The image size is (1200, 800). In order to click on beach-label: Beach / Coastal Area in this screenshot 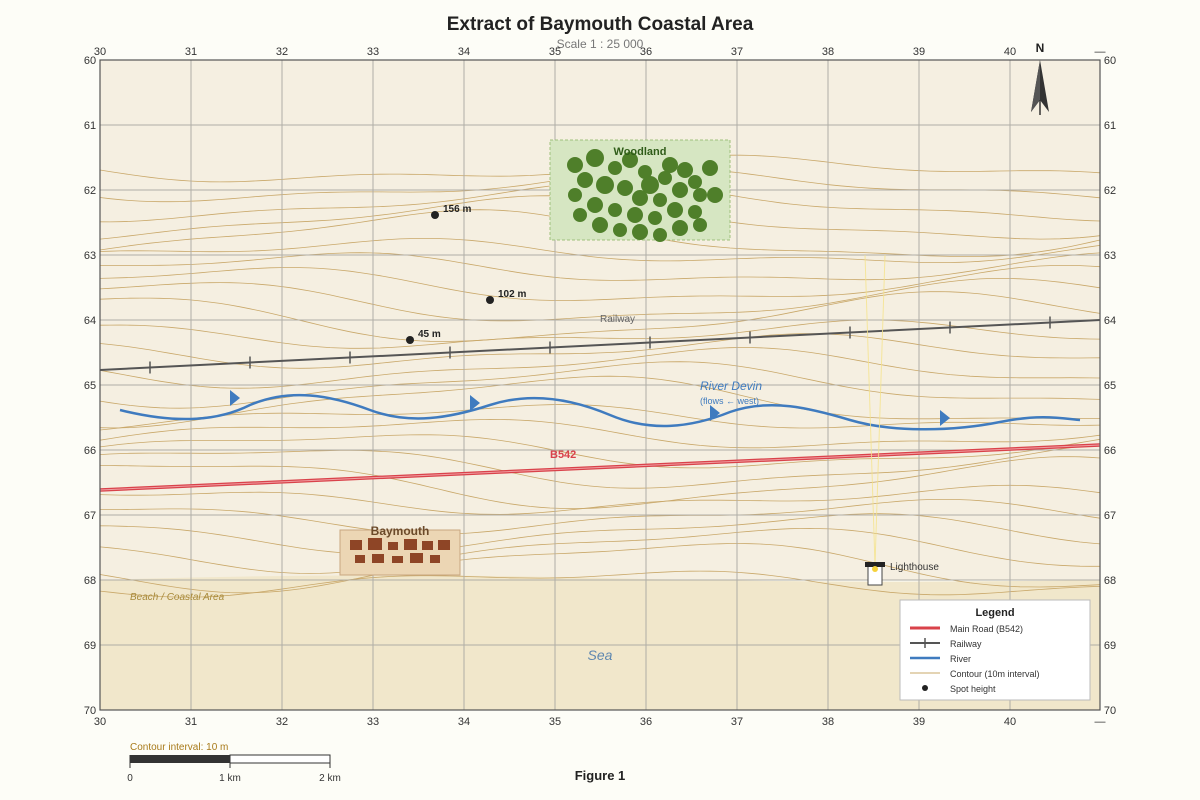, I will do `click(177, 597)`.